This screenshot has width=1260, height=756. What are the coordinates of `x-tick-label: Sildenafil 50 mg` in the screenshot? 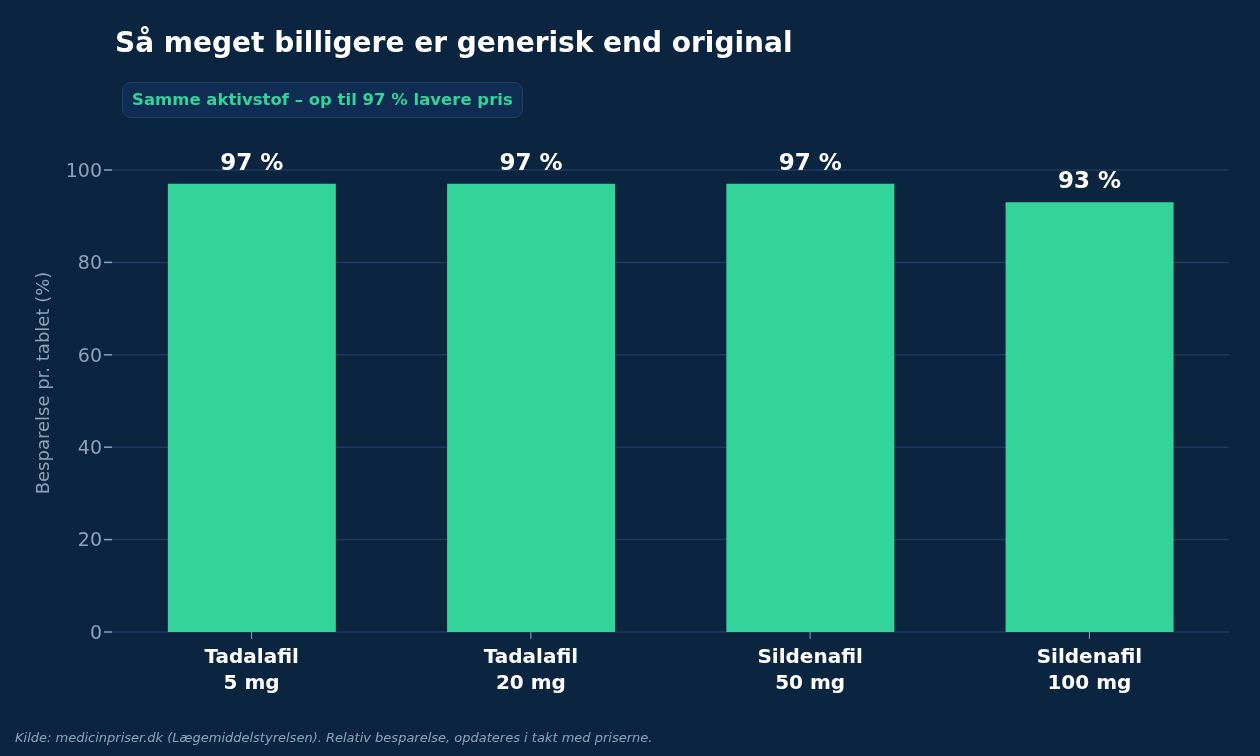 It's located at (810, 669).